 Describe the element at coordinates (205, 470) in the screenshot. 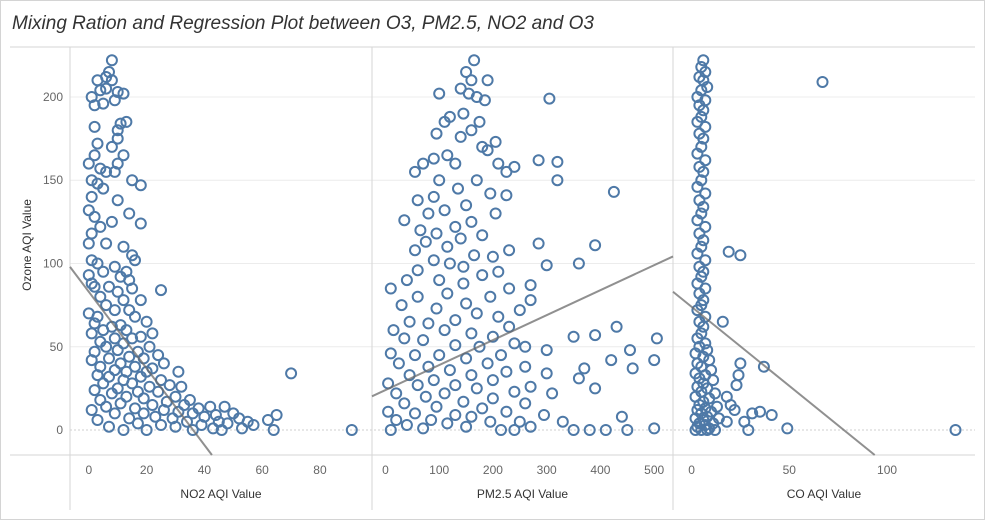

I see `no2-x-tick-40: 40` at that location.